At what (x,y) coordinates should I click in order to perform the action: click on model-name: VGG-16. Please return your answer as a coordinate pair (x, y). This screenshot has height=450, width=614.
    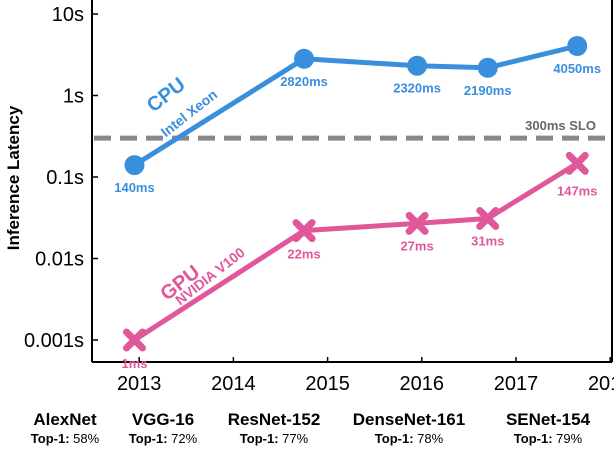
    Looking at the image, I should click on (163, 419).